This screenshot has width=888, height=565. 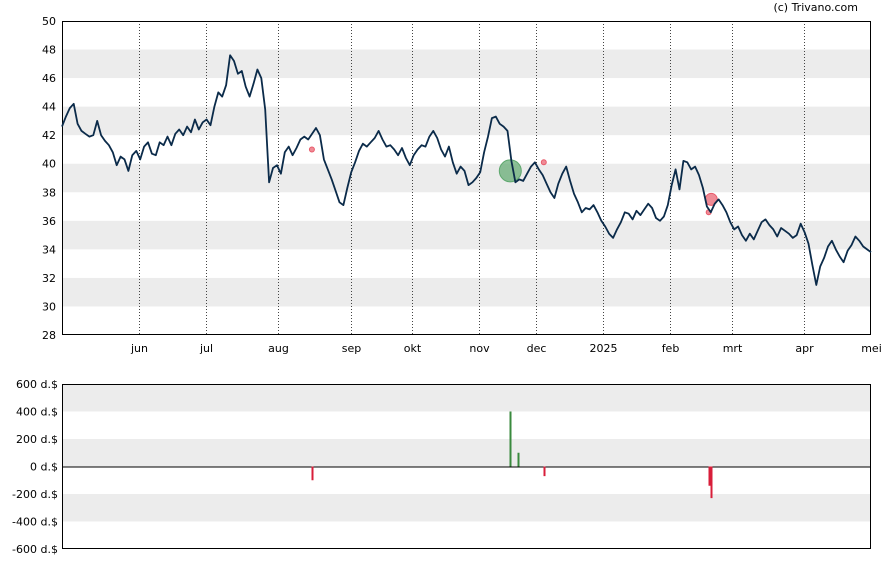 I want to click on volume-y-tick-label: 200 d.$, so click(x=37, y=439).